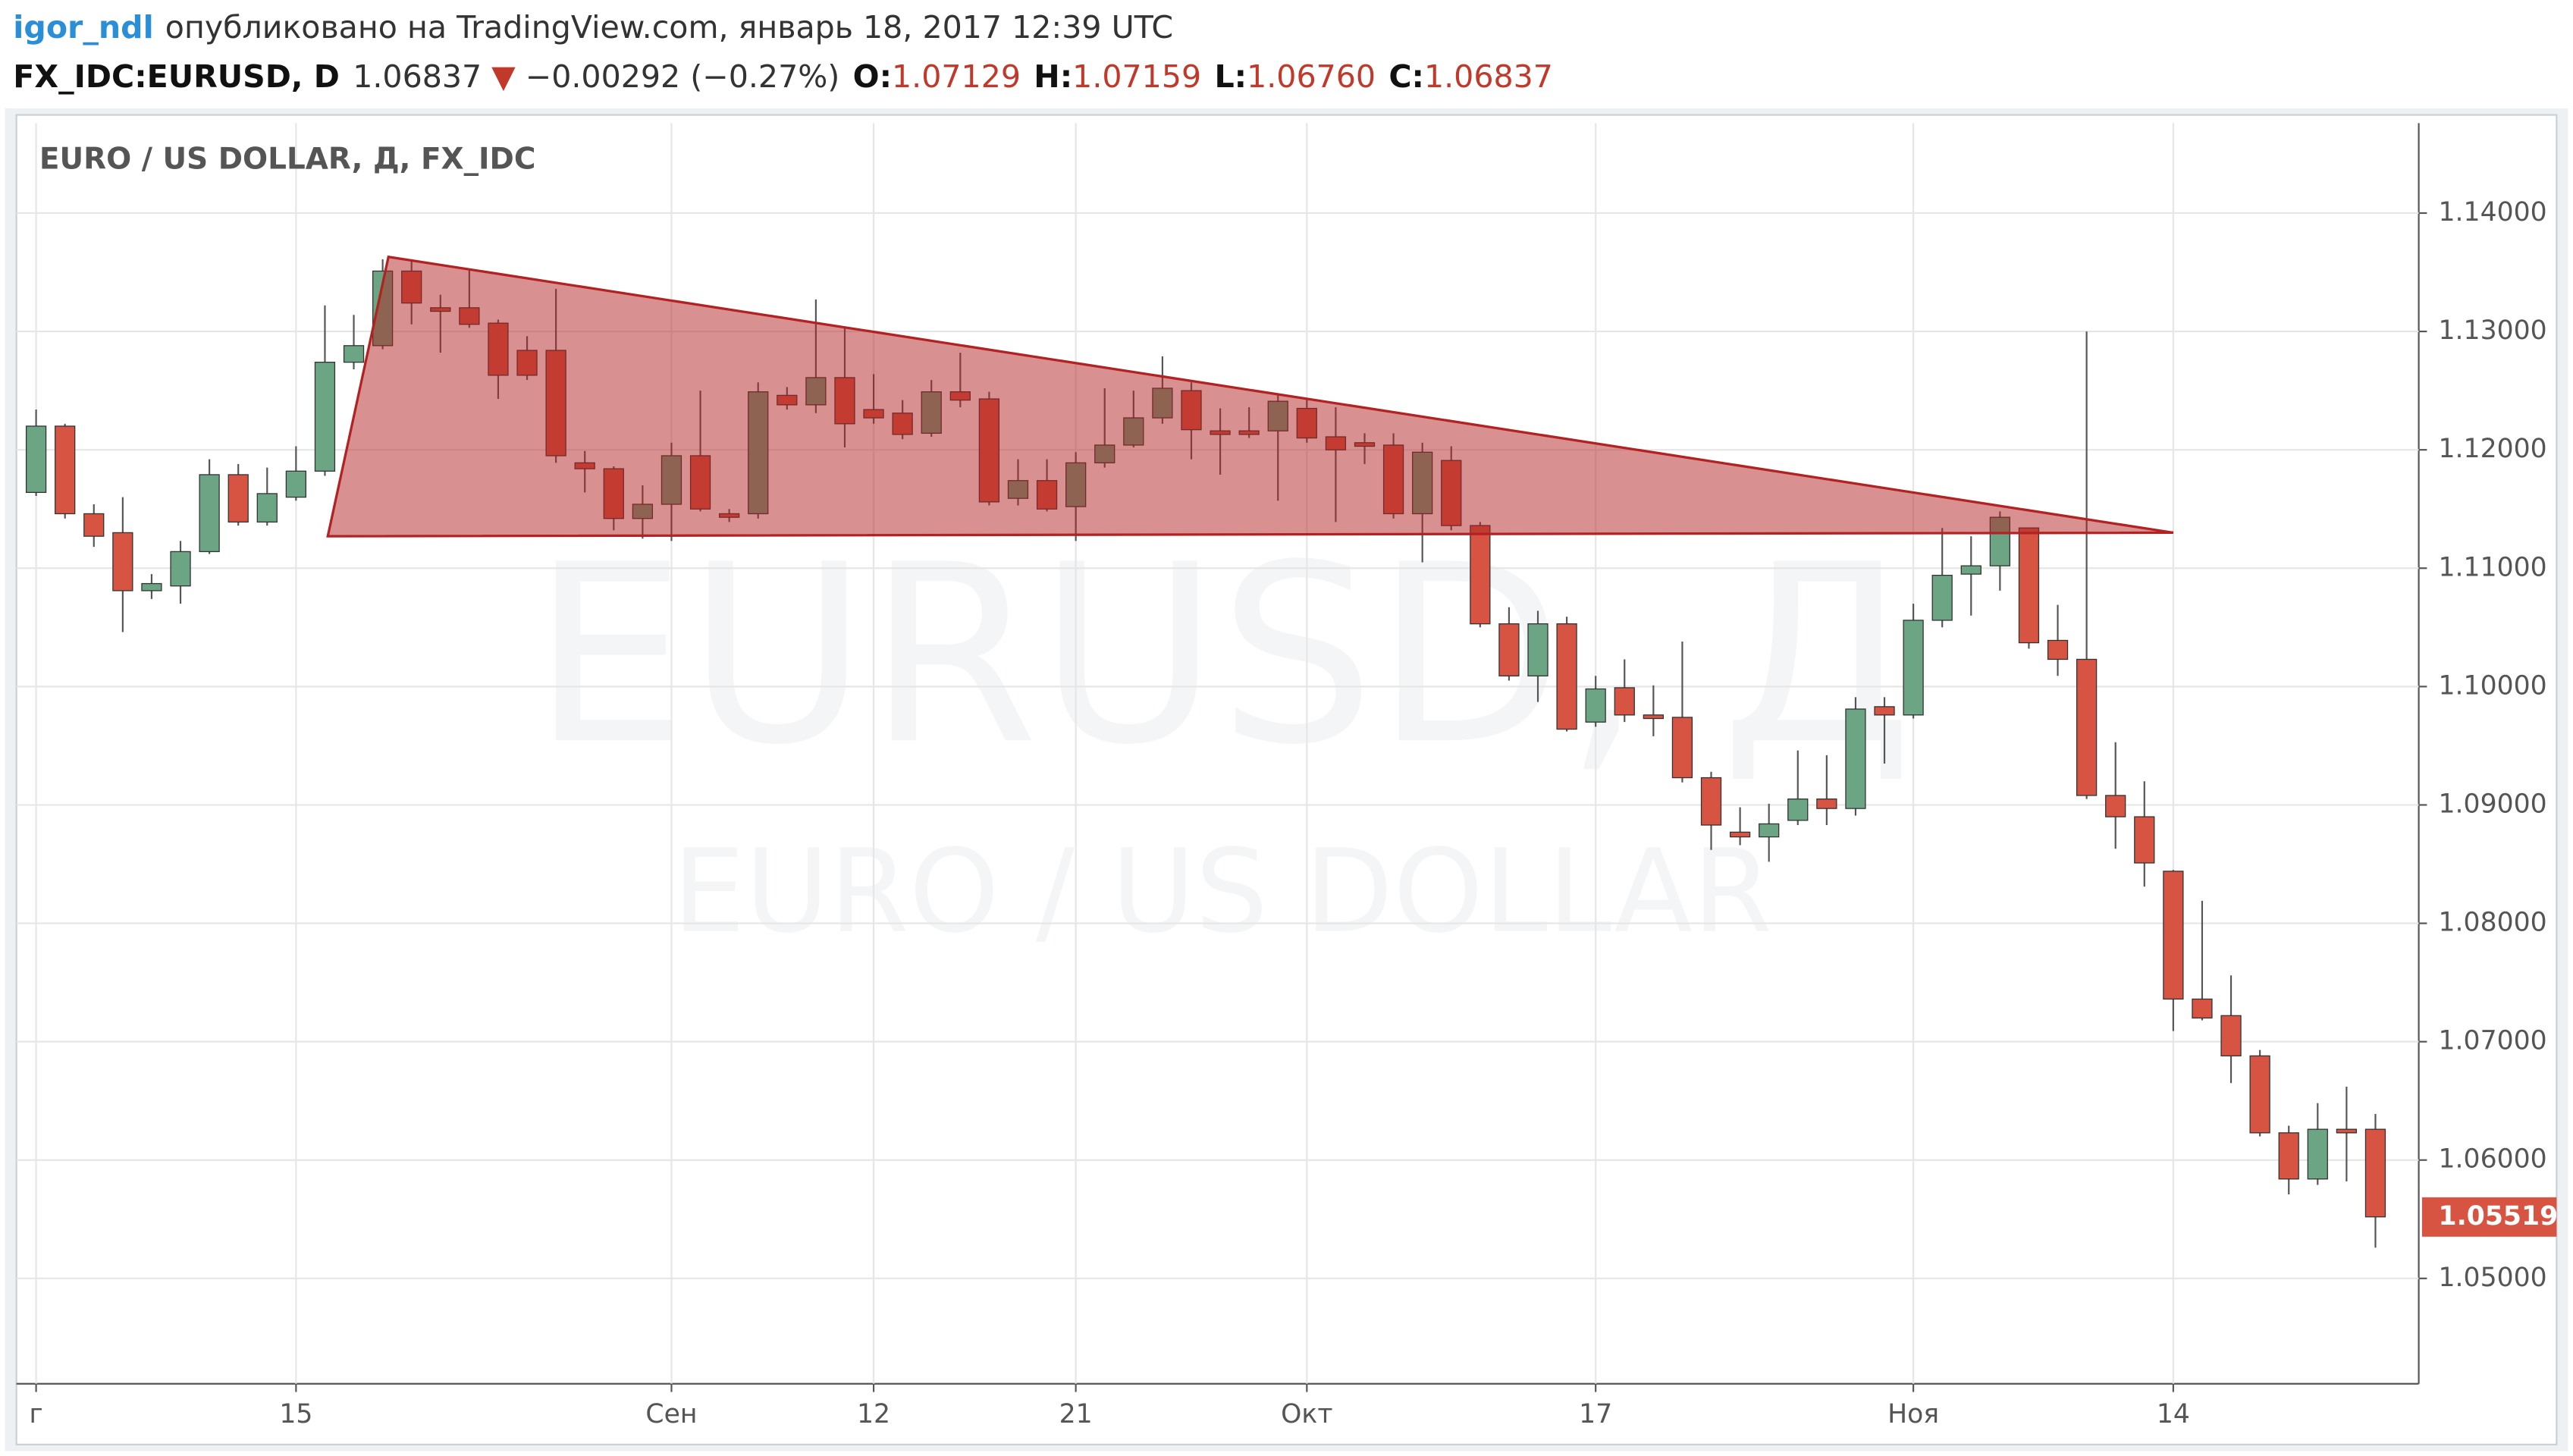 The width and height of the screenshot is (2573, 1456). Describe the element at coordinates (36, 1414) in the screenshot. I see `x-tick-label: г` at that location.